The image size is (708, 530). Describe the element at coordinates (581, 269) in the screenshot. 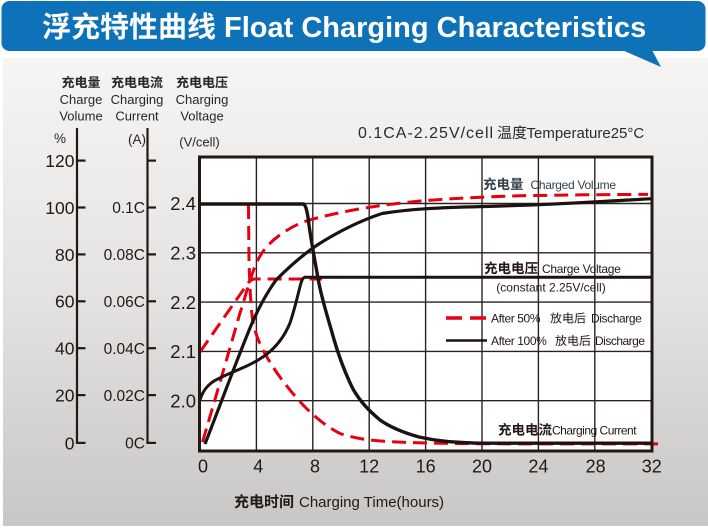

I see `svg-text: Charge Voltage` at that location.